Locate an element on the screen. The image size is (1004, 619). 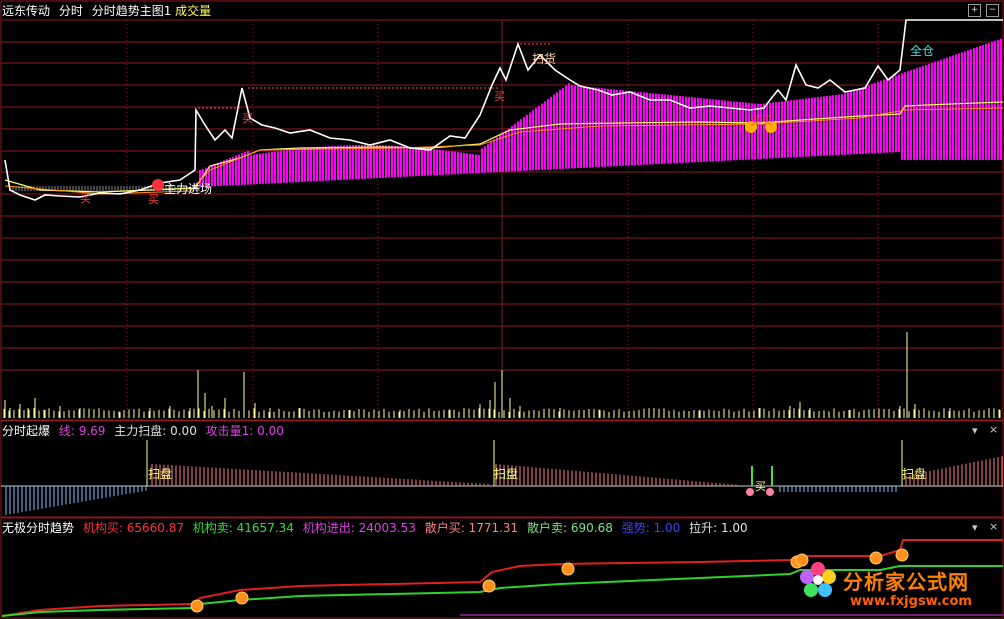
panel2-header: 分时起爆 线: 9.69 主力扫盘: 0.00 攻击量1: 0.00 is located at coordinates (145, 431).